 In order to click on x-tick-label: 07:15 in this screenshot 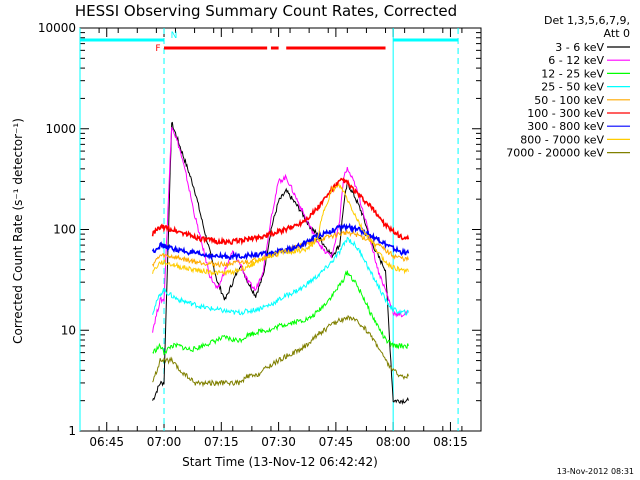, I will do `click(221, 442)`.